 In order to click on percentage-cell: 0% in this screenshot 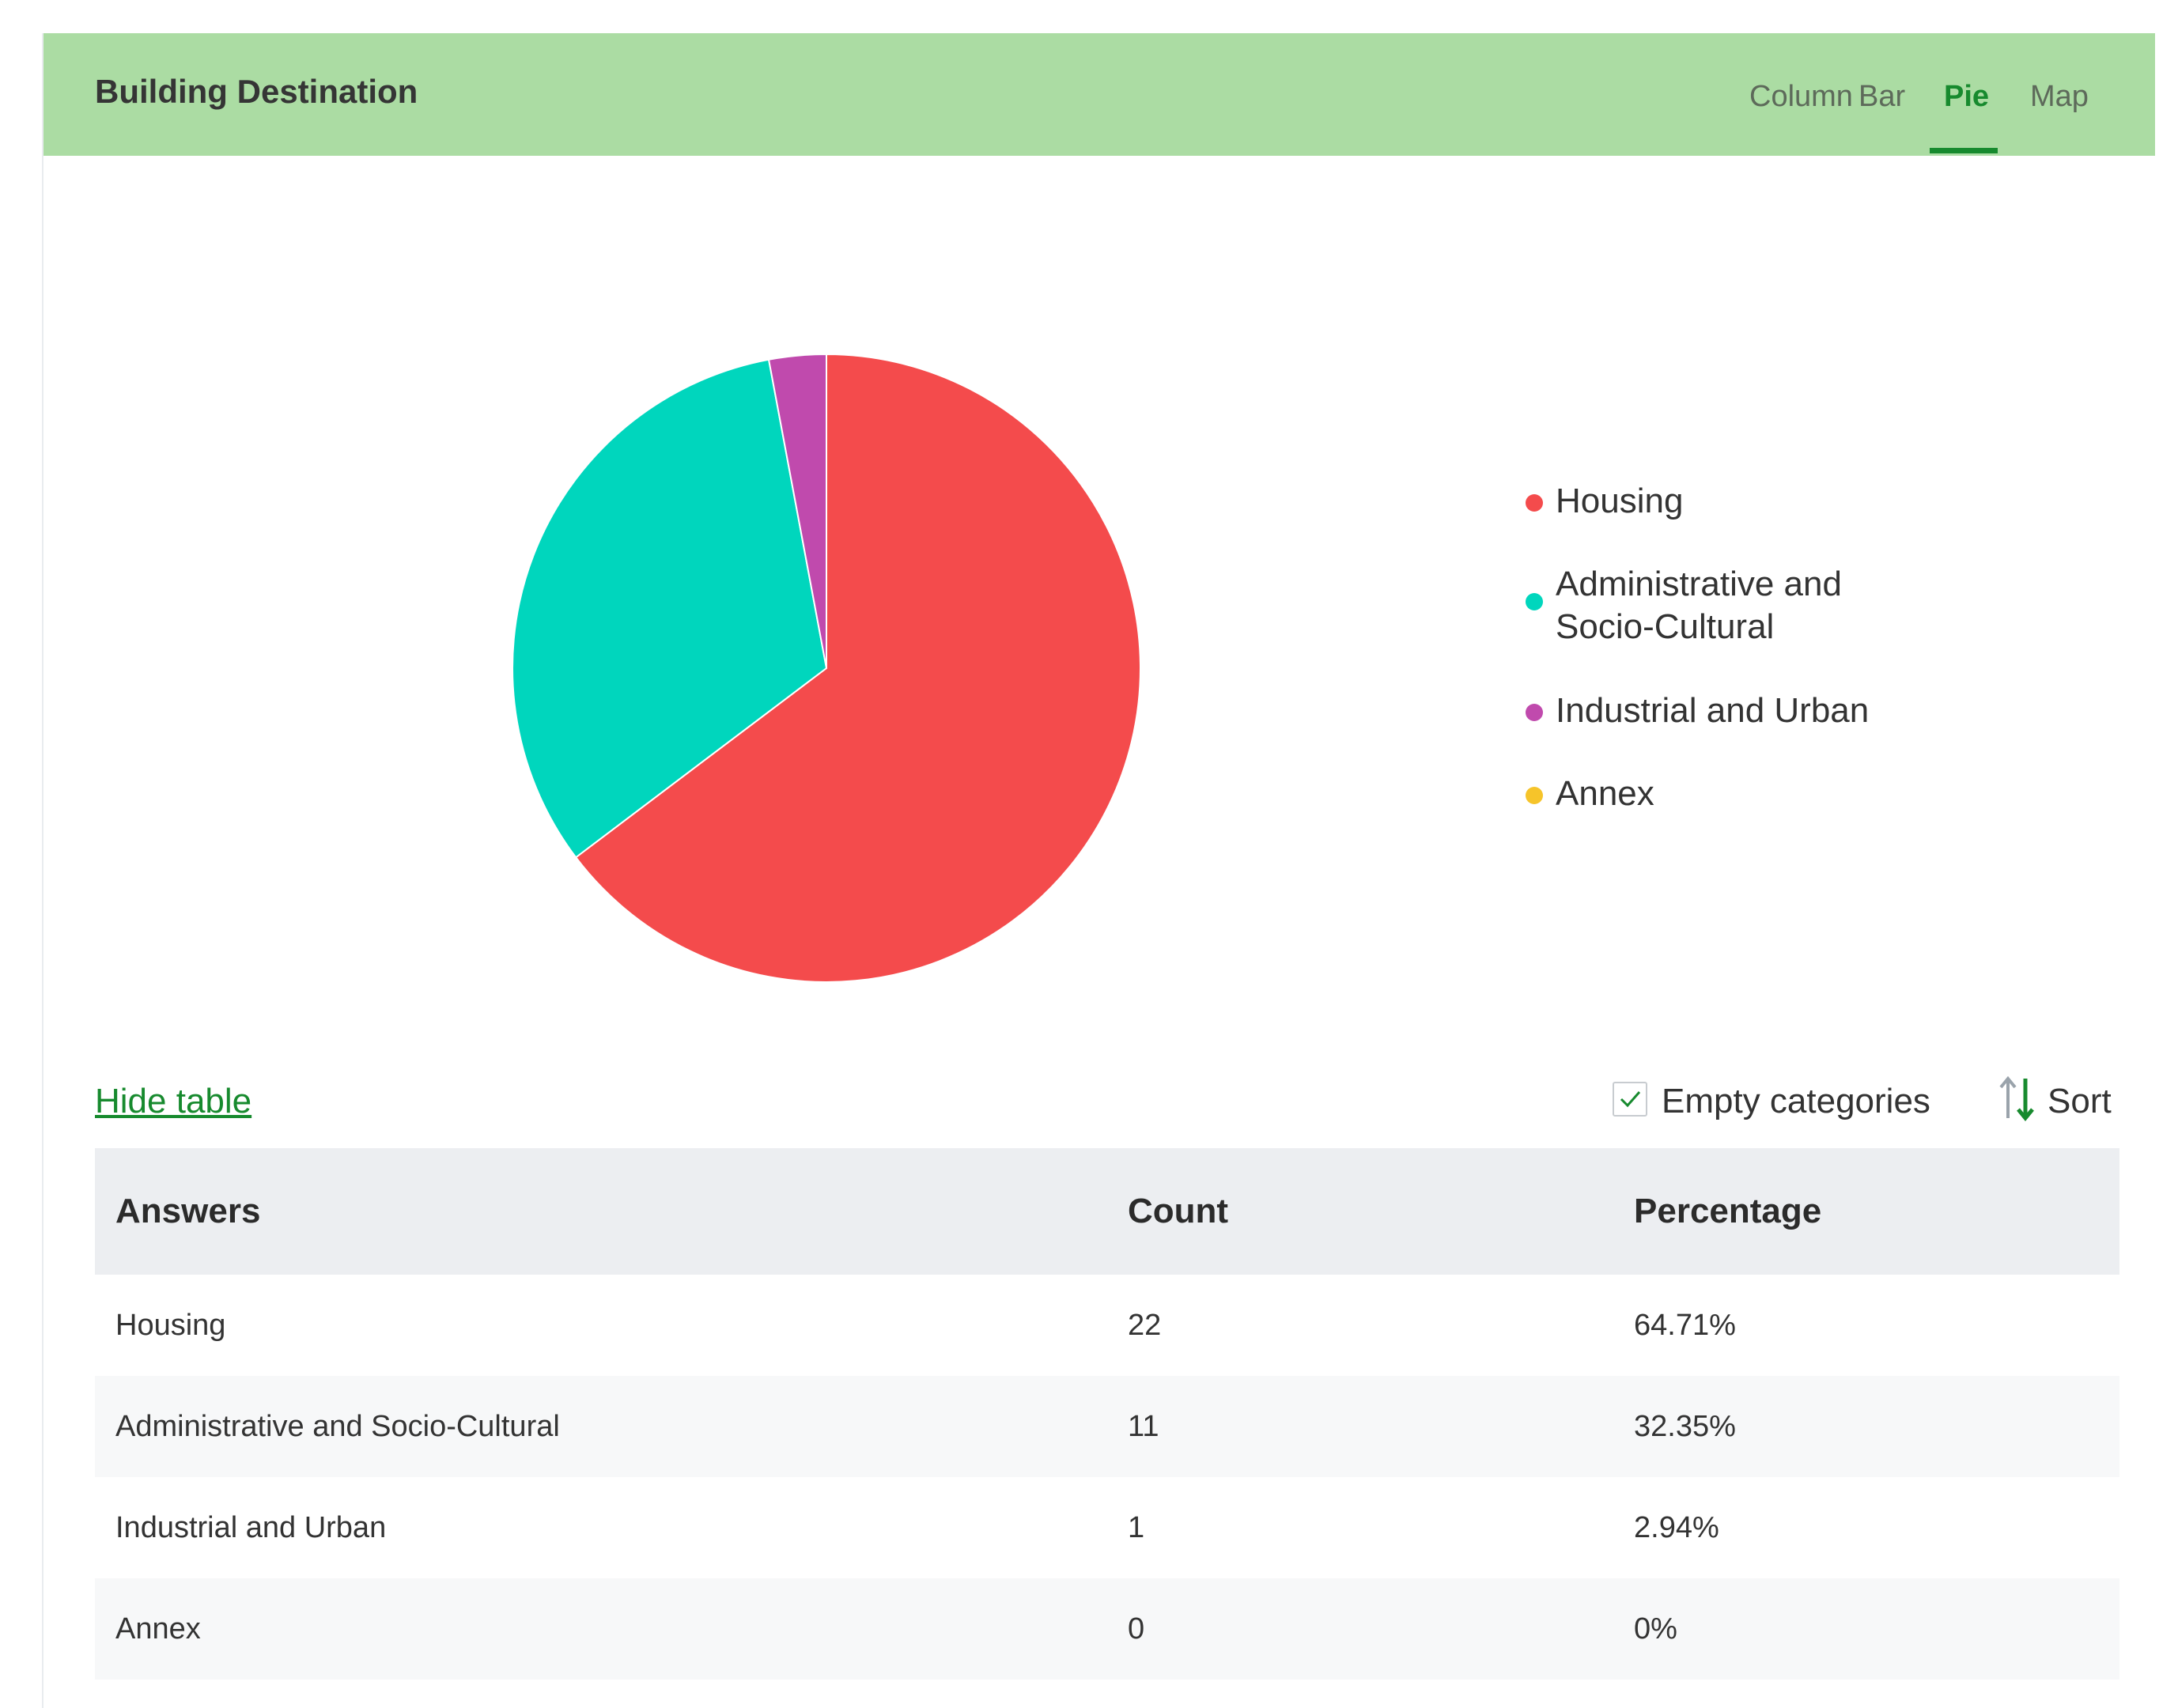, I will do `click(1866, 1629)`.